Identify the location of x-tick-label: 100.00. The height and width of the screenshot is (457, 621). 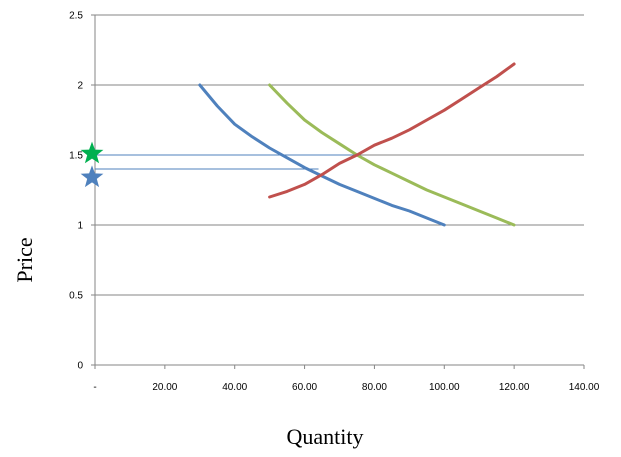
(444, 387).